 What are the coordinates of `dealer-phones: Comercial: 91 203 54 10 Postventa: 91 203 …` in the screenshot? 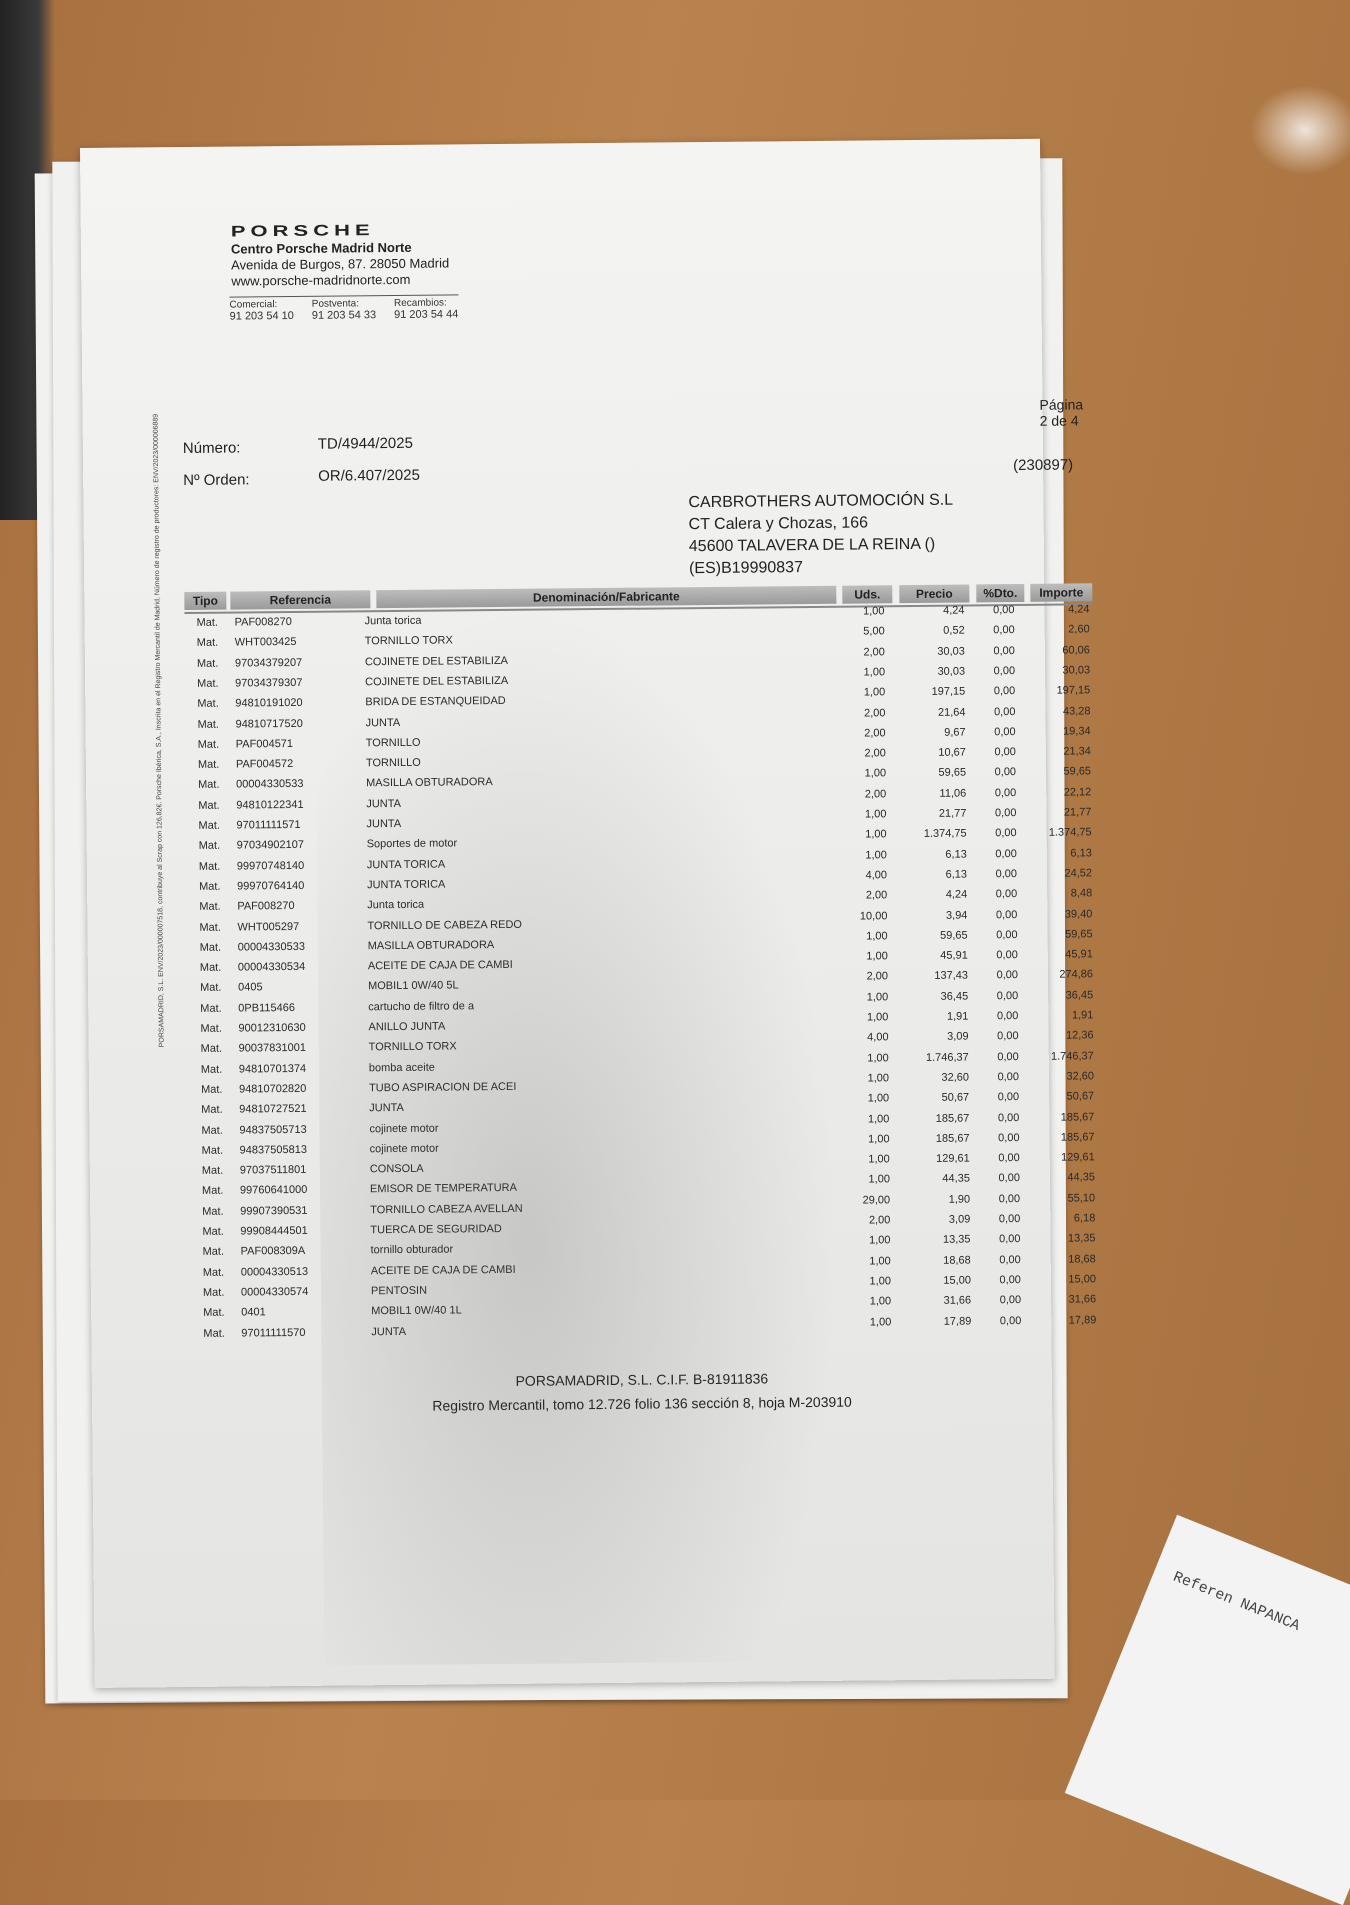 It's located at (344, 308).